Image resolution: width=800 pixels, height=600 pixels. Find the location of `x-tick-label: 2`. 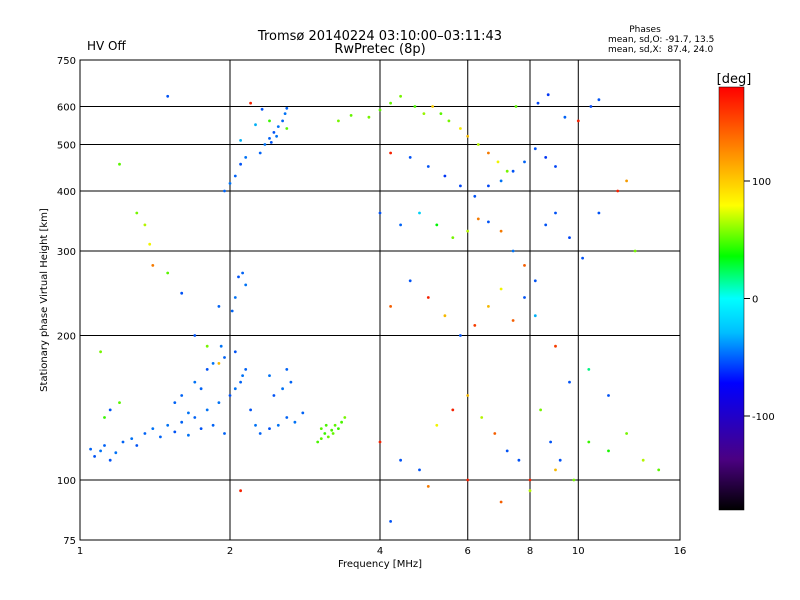

x-tick-label: 2 is located at coordinates (230, 551).